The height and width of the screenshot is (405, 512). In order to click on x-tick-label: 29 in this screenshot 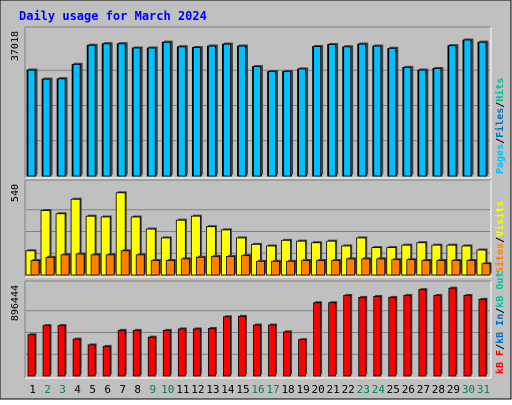, I will do `click(453, 389)`.